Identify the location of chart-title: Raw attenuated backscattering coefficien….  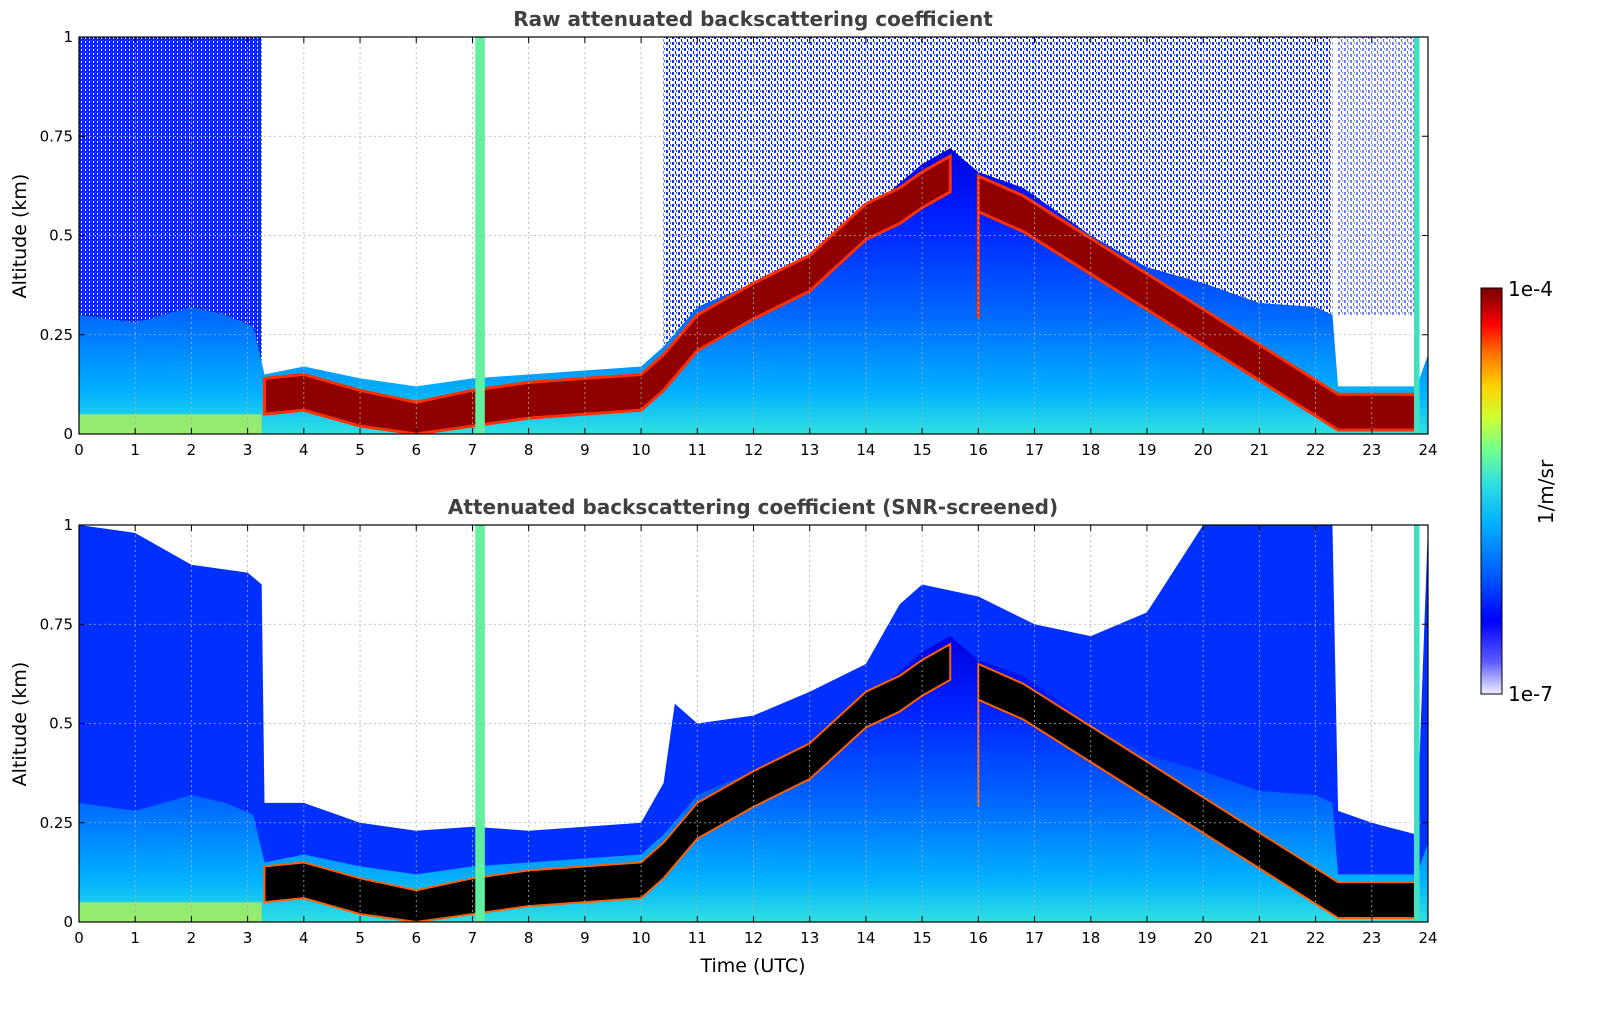
(753, 19).